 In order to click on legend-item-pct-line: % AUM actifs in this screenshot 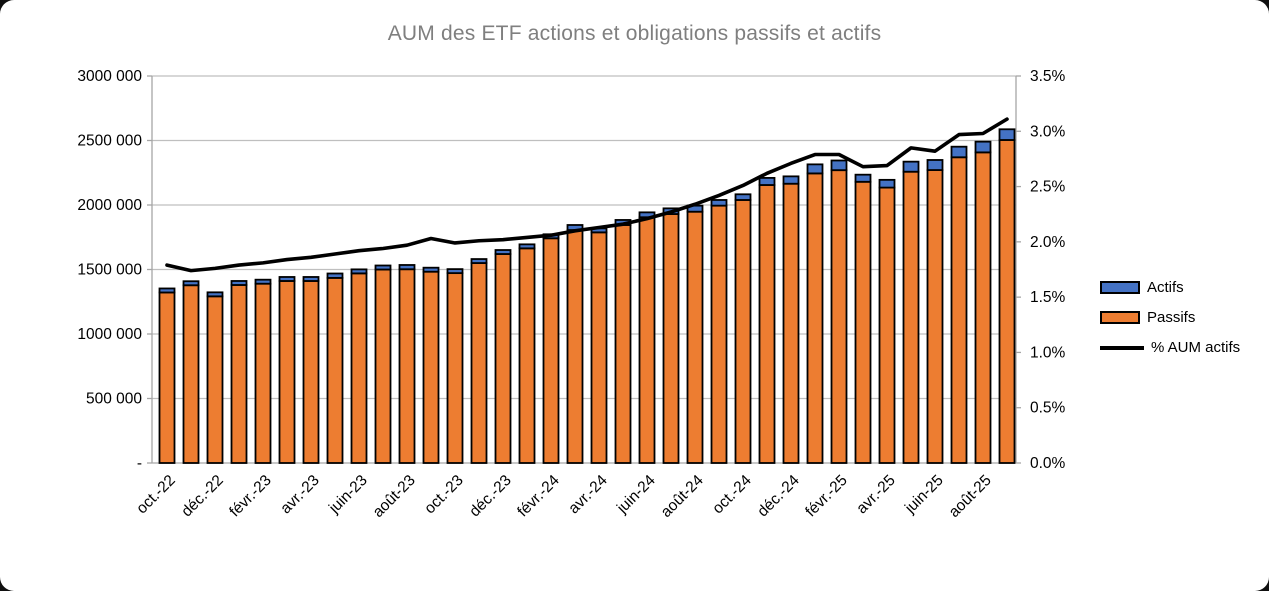, I will do `click(1170, 347)`.